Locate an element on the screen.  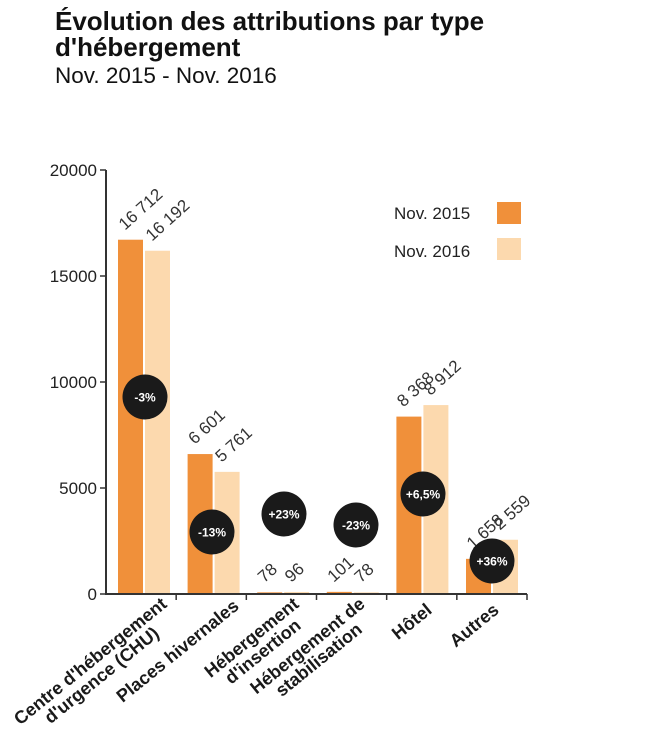
category-label-line: Hôtel is located at coordinates (412, 622).